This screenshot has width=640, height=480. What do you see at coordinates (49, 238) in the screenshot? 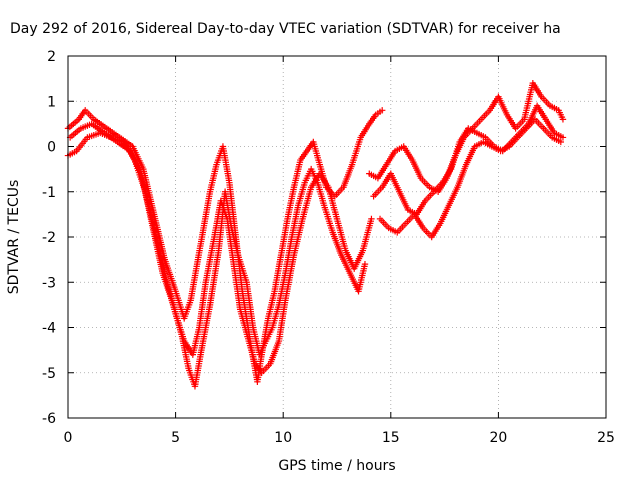
I see `y-tick-label: -2` at bounding box center [49, 238].